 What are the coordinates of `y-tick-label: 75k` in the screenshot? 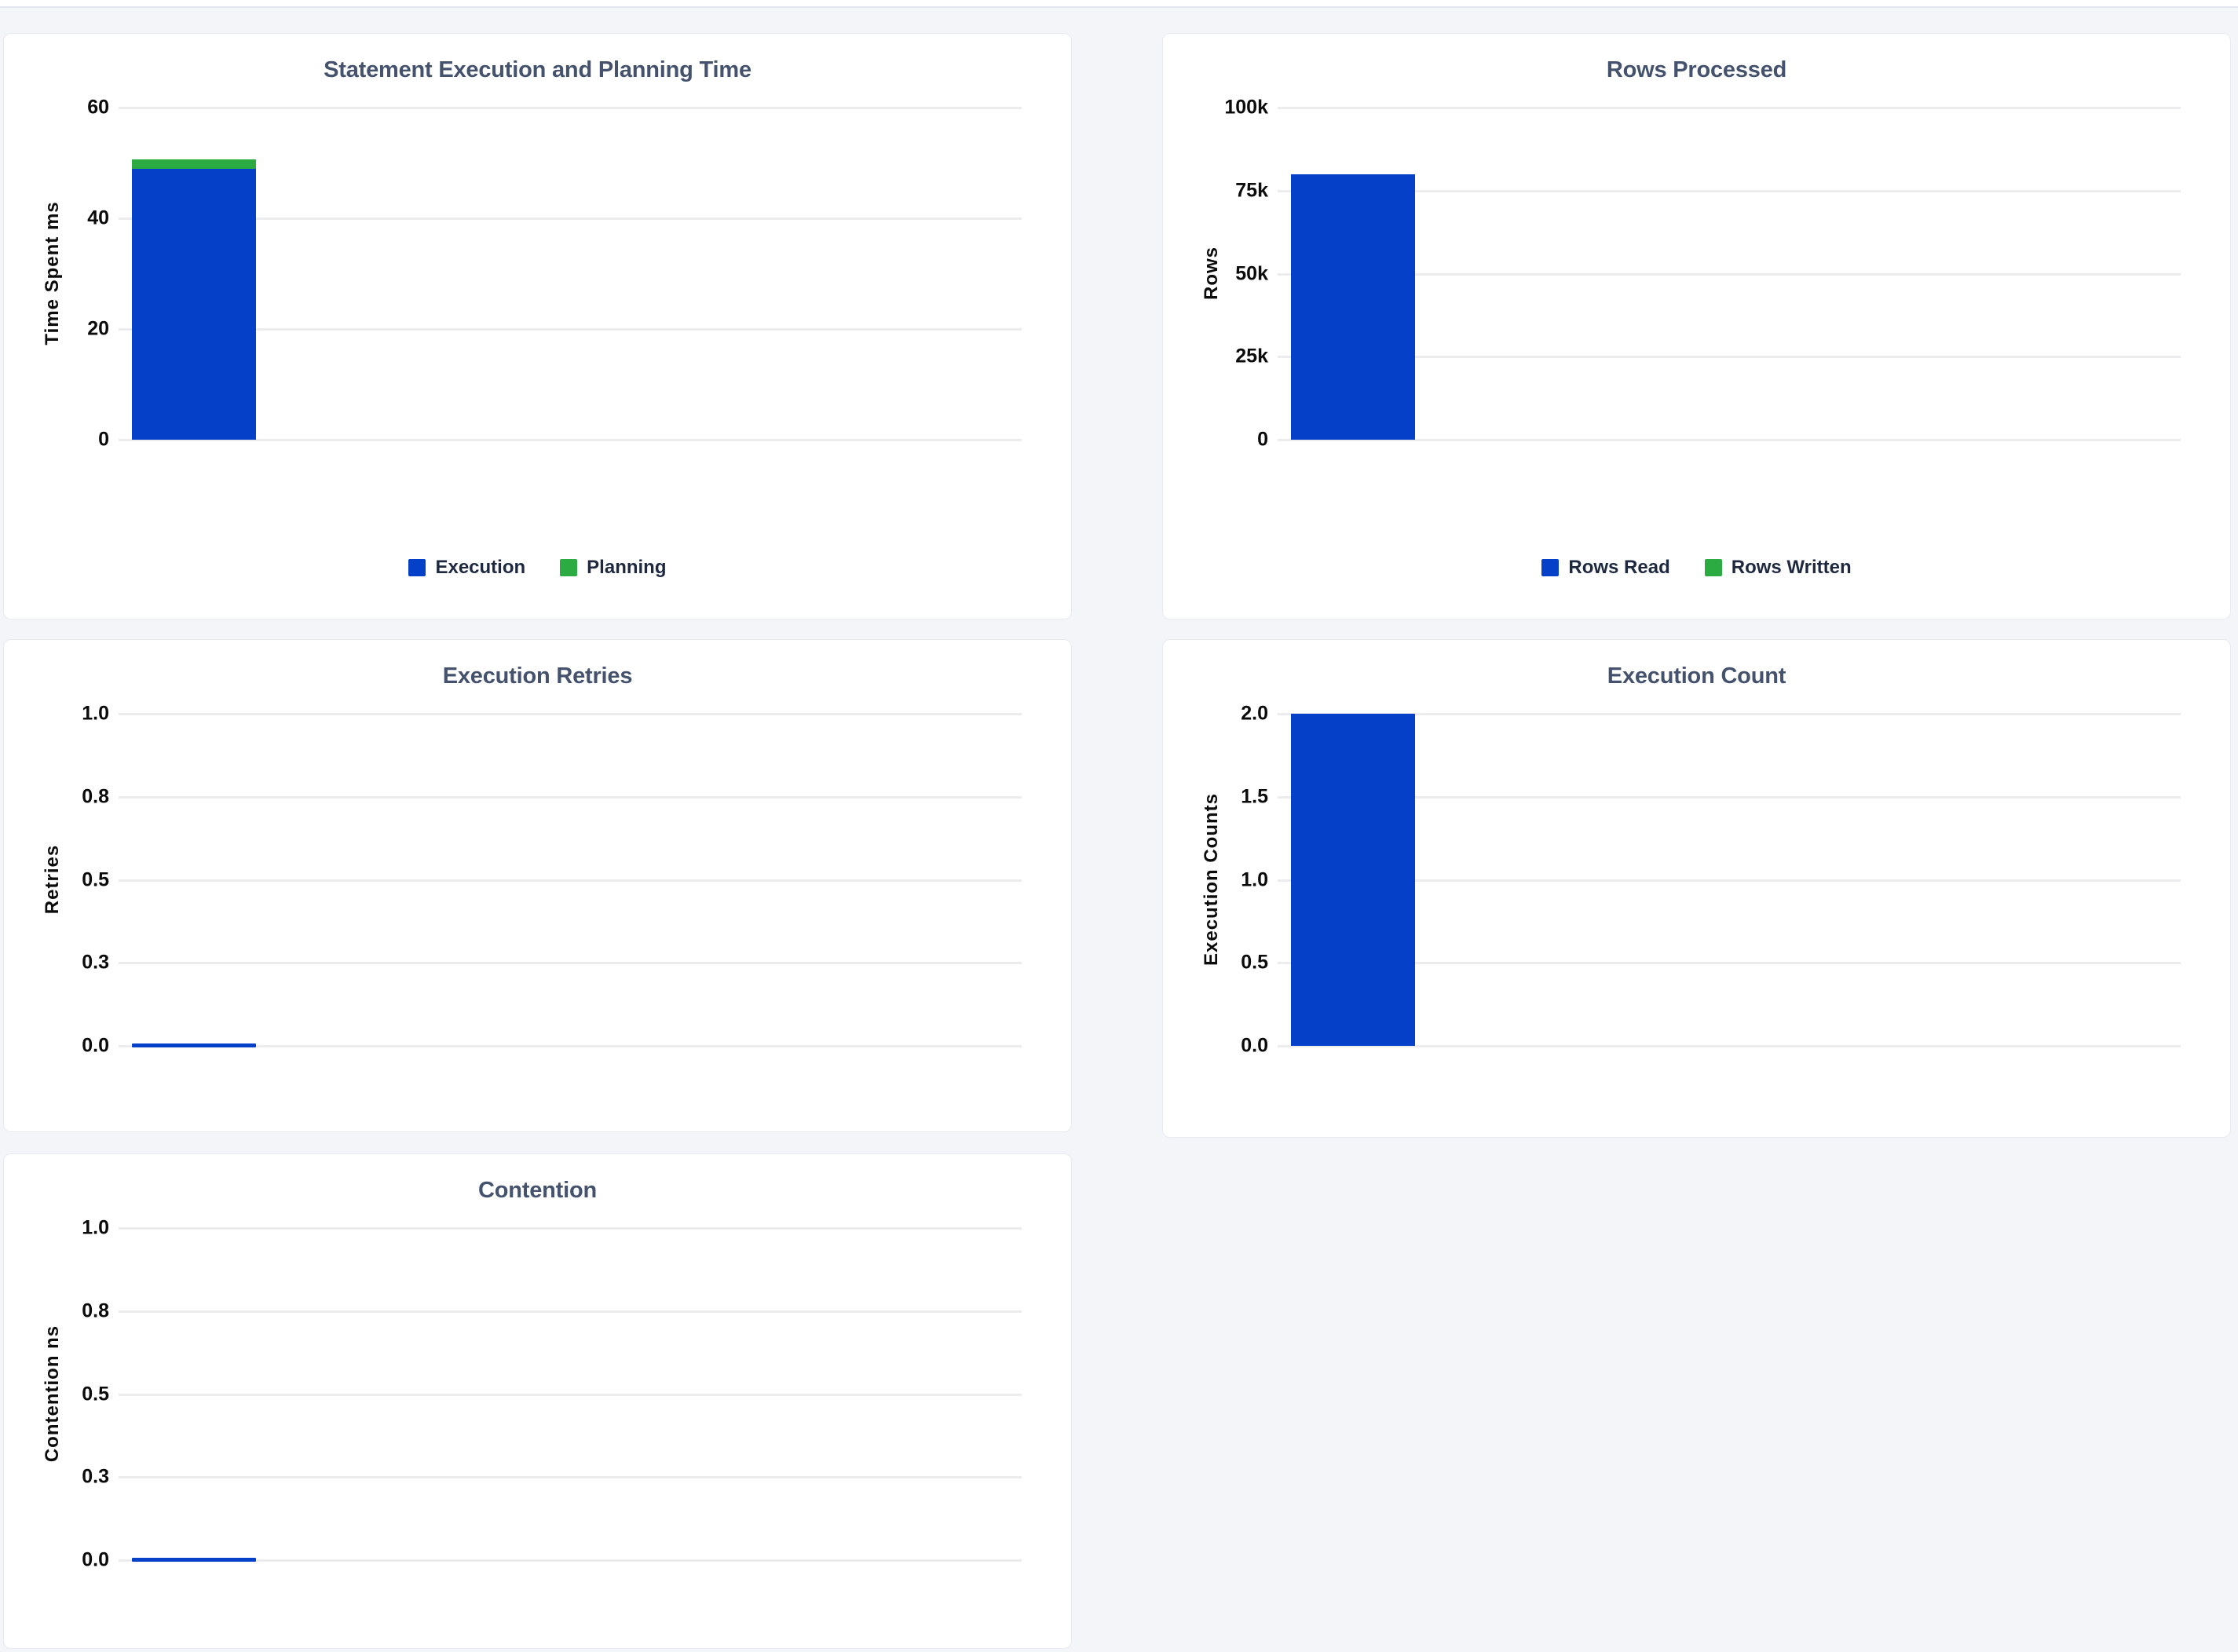 It's located at (1251, 190).